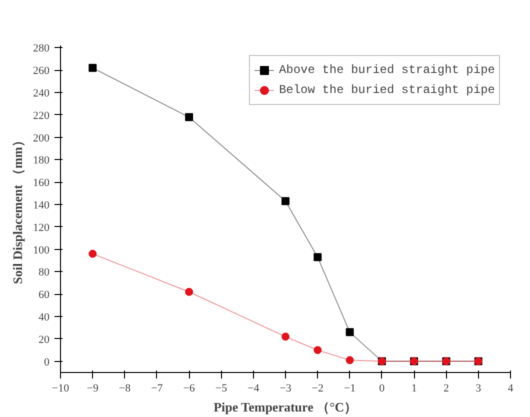 Image resolution: width=530 pixels, height=417 pixels. I want to click on y-tick-label: 200, so click(41, 138).